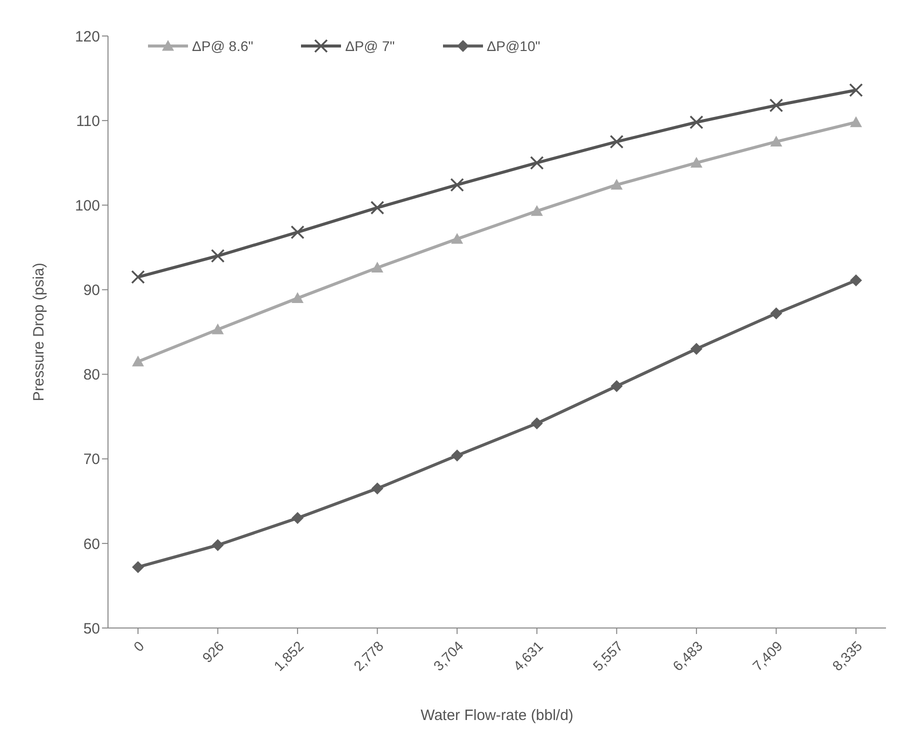 The width and height of the screenshot is (914, 736). Describe the element at coordinates (91, 629) in the screenshot. I see `y-tick-label: 50` at that location.